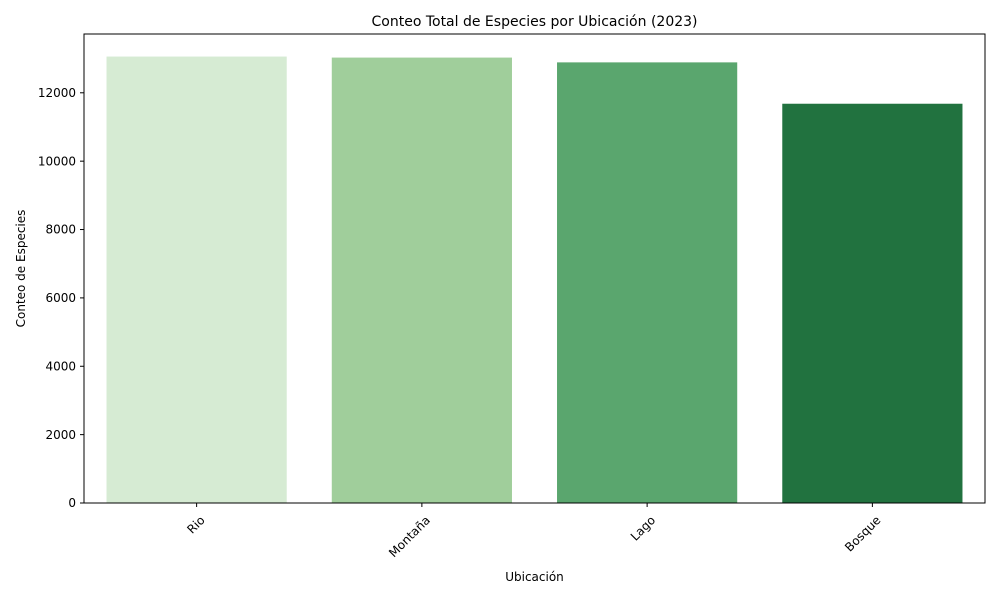 This screenshot has height=600, width=1000. I want to click on bar-lago, so click(647, 283).